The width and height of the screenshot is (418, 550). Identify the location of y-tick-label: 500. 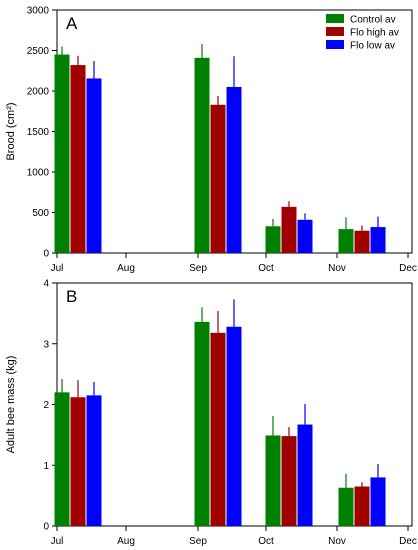
(40, 213).